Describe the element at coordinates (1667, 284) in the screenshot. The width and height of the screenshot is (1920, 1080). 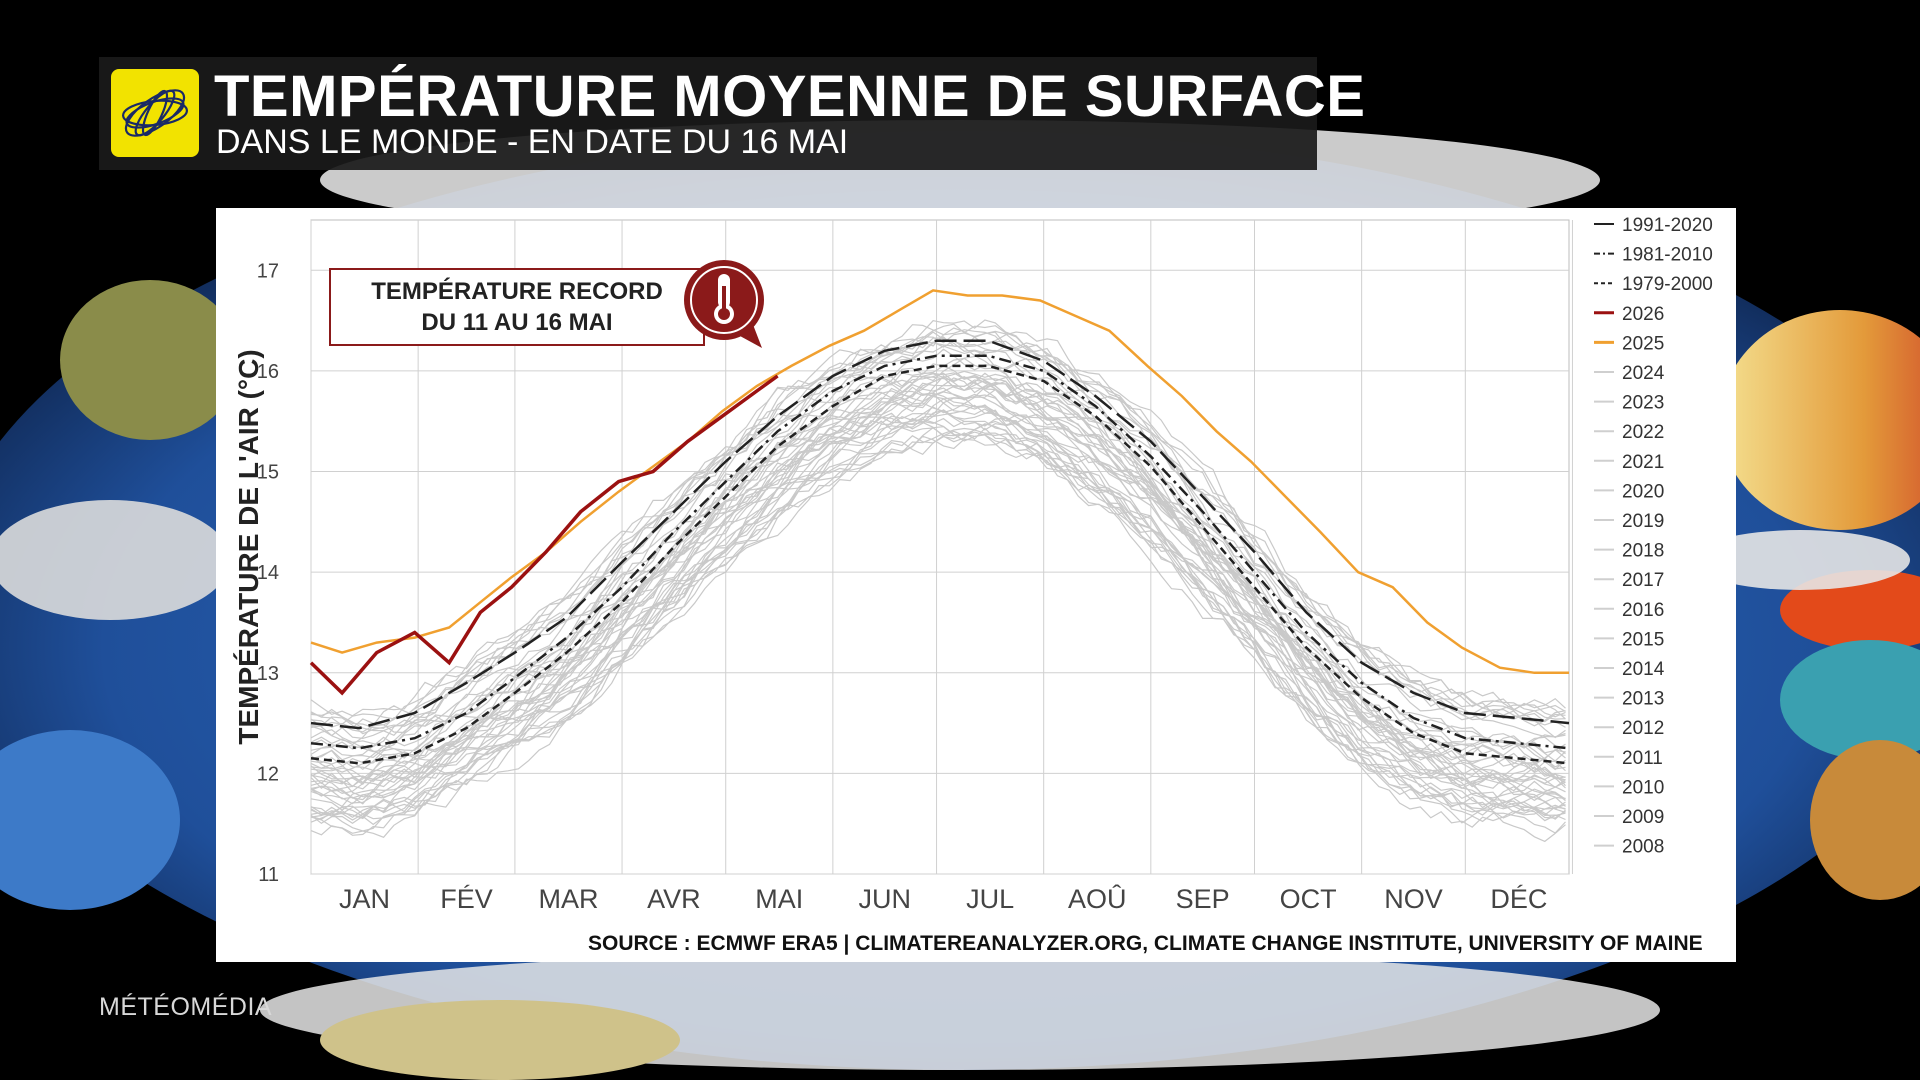
I see `legend-item: 1979-2000` at that location.